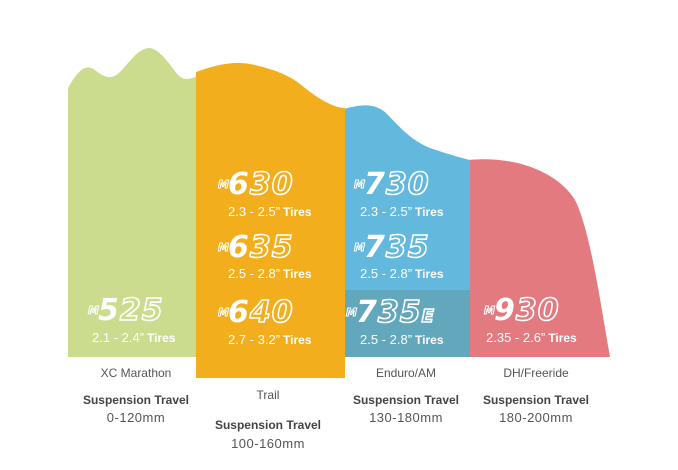  Describe the element at coordinates (531, 337) in the screenshot. I see `model-m930-tire-size: 2.35 - 2.6” Tires` at that location.